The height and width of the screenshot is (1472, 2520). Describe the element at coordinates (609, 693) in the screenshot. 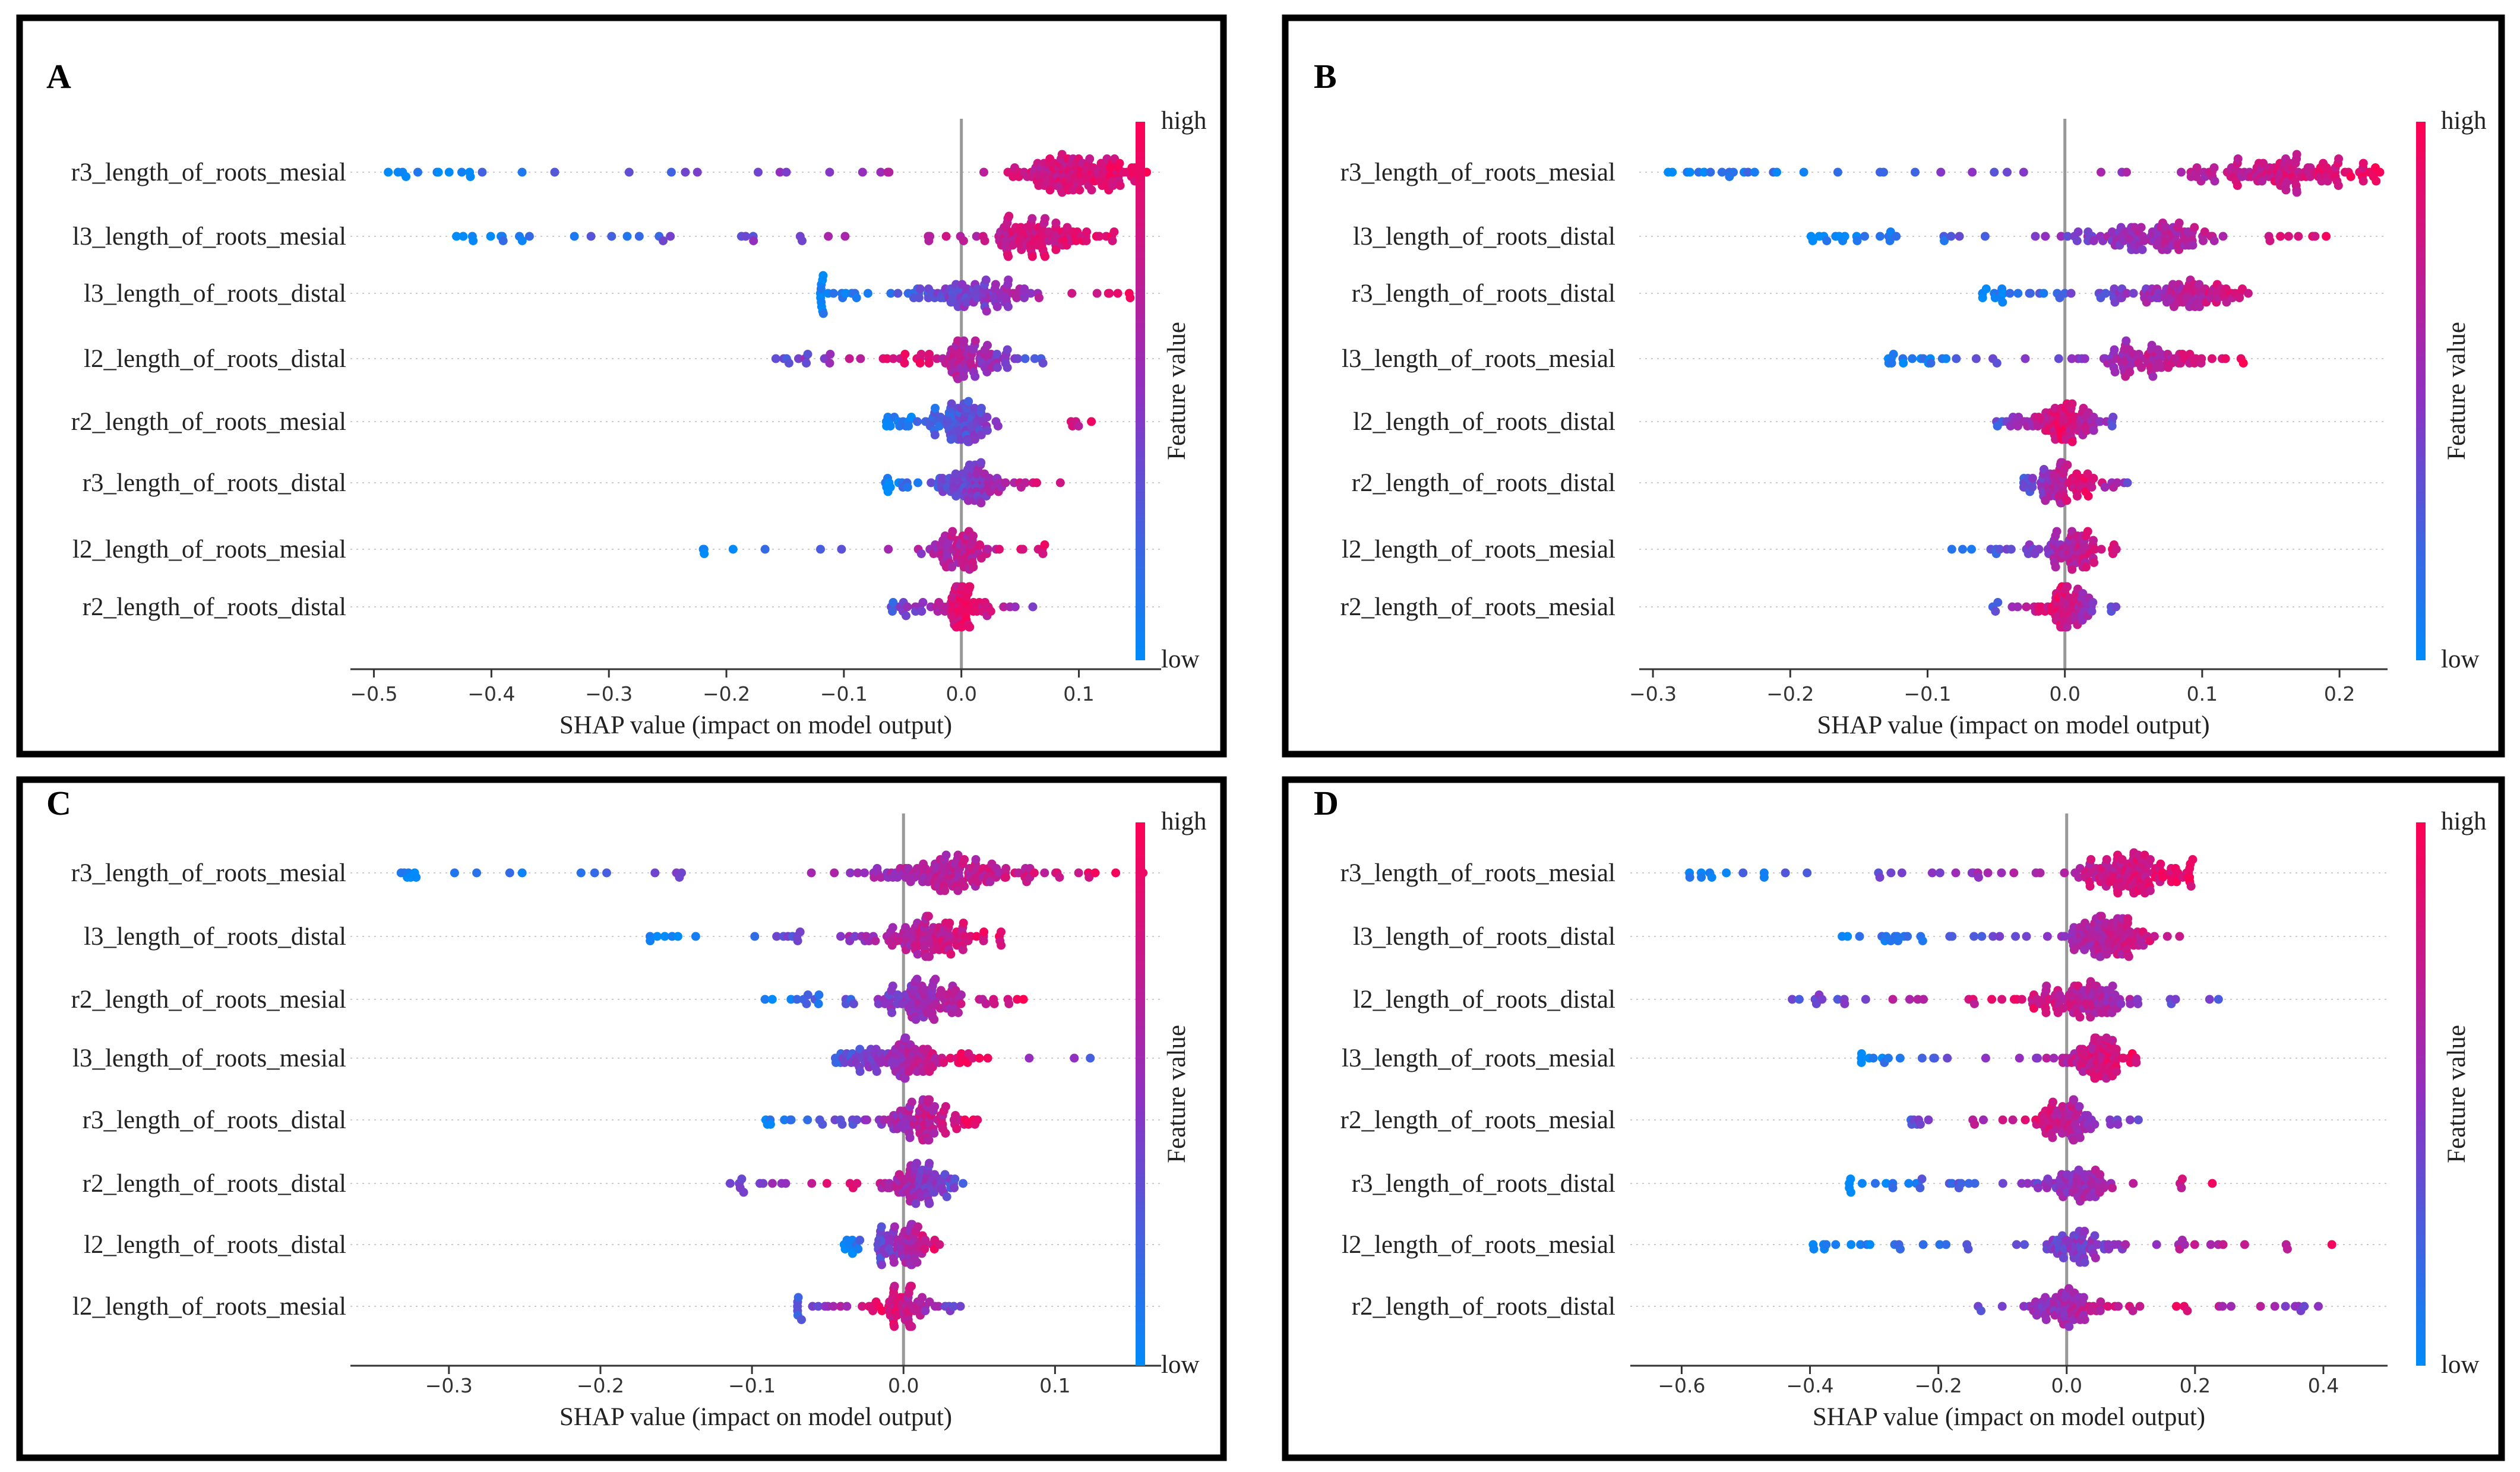

I see `x-tick-label: −0.3` at that location.